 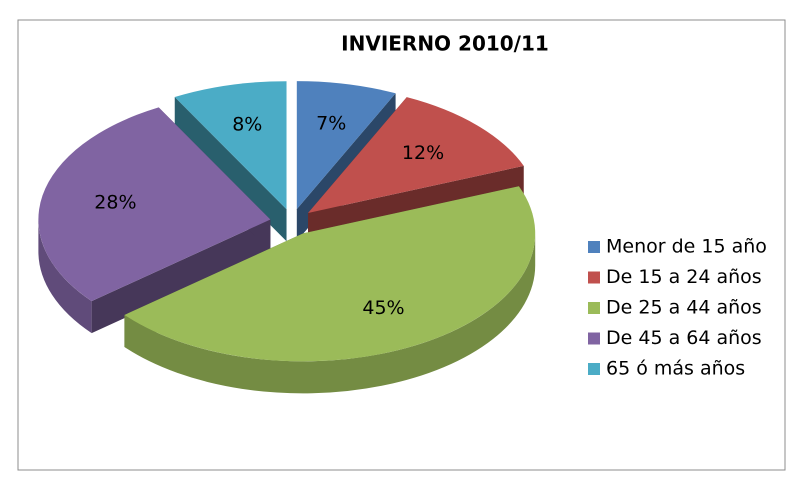 I want to click on data-label: 28%, so click(x=115, y=203).